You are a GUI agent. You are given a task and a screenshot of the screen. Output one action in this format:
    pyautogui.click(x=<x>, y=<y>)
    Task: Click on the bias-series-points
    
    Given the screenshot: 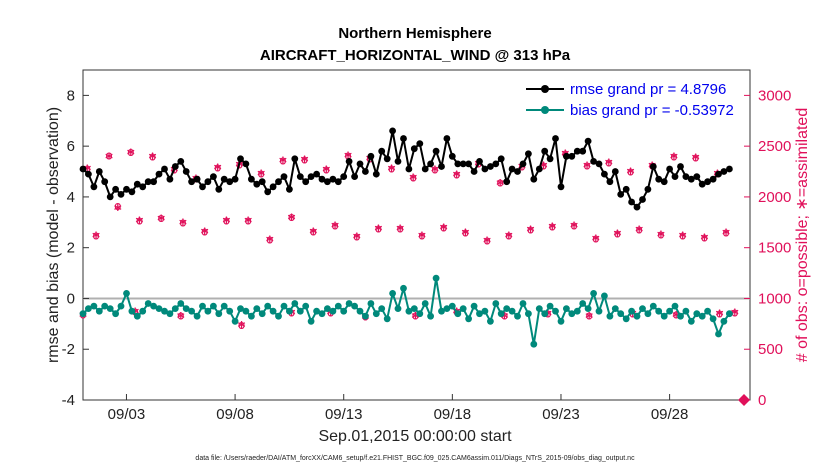 What is the action you would take?
    pyautogui.click(x=406, y=311)
    